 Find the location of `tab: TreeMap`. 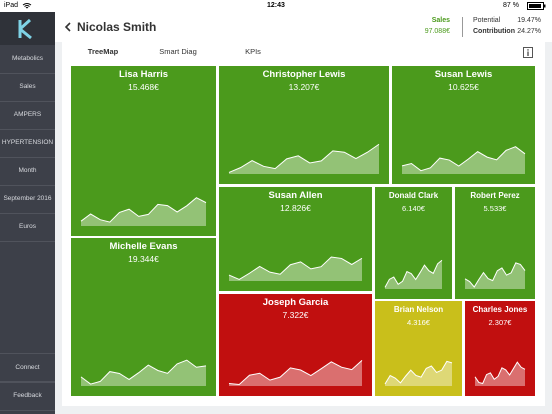

tab: TreeMap is located at coordinates (103, 51).